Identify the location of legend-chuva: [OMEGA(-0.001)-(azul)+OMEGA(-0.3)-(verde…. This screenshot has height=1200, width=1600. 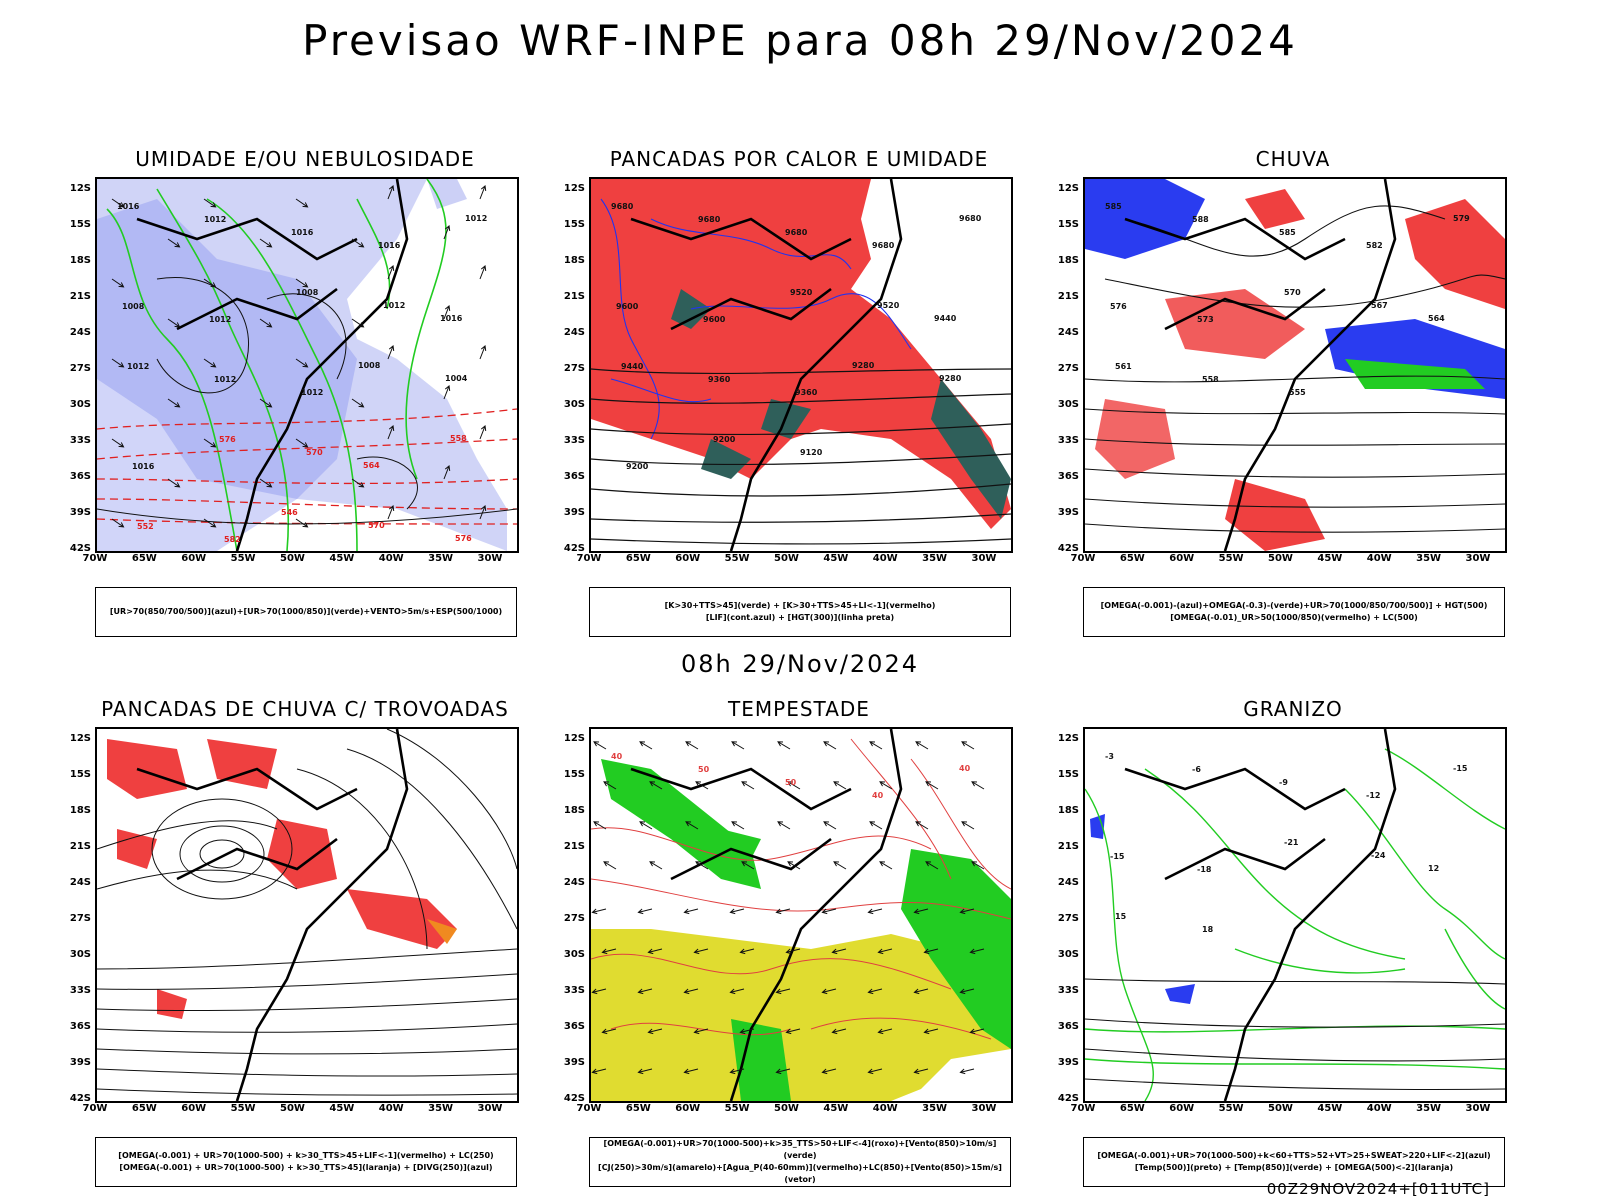
(1294, 612).